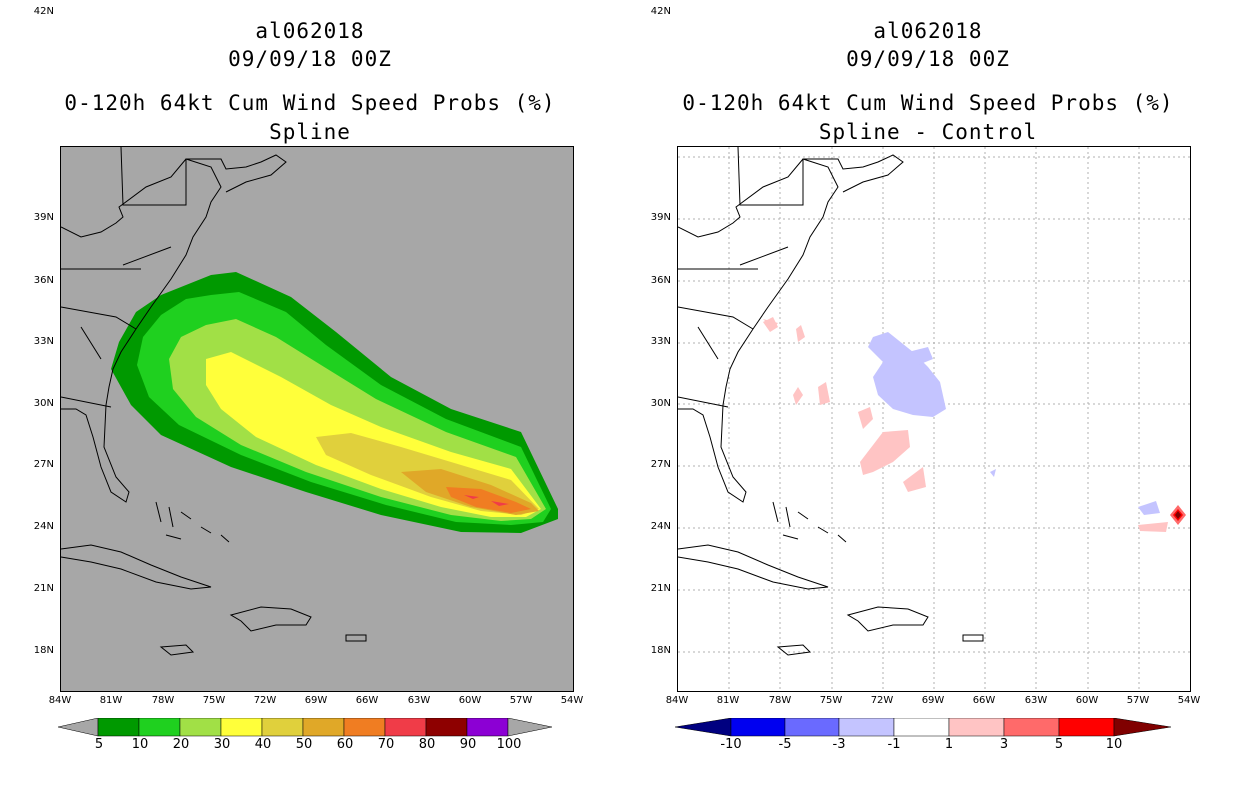 The width and height of the screenshot is (1236, 800). Describe the element at coordinates (928, 59) in the screenshot. I see `datetime: 09/09/18 00Z` at that location.